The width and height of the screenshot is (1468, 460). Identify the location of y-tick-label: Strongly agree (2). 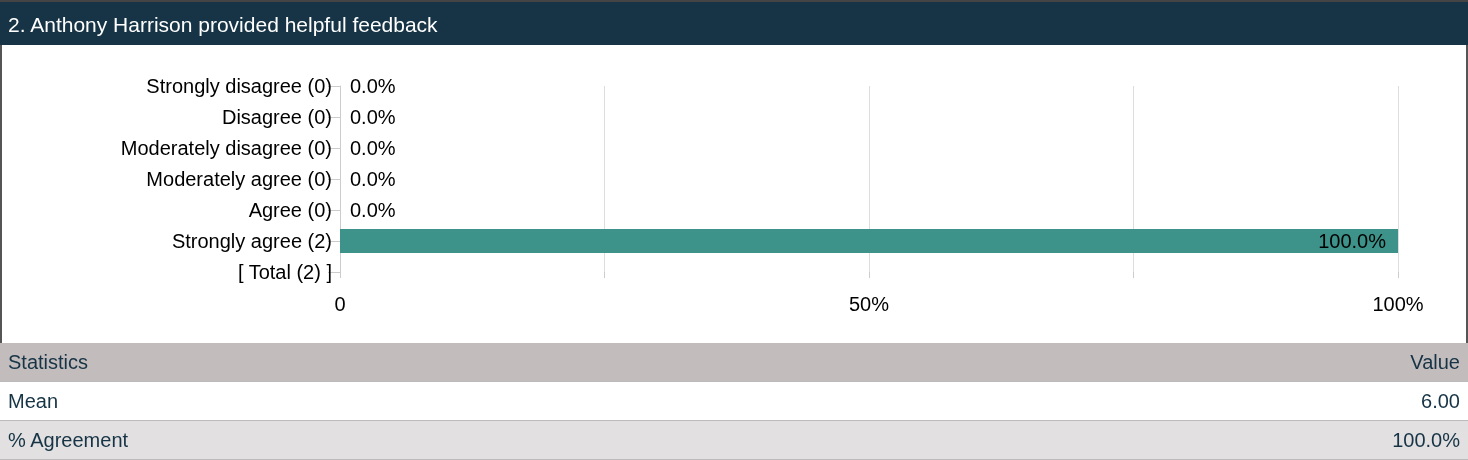
(251, 241).